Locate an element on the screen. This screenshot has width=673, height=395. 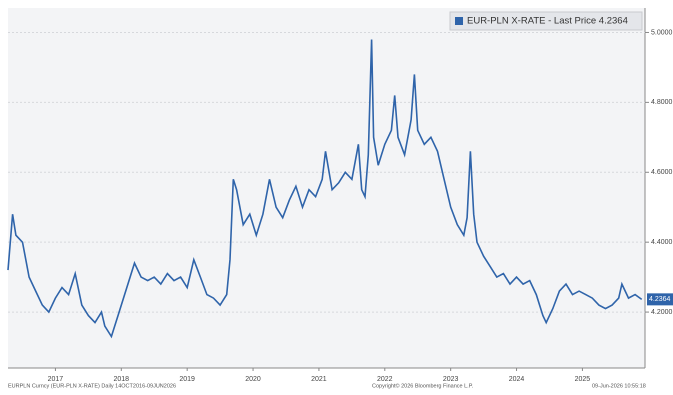
y-tick-label: 4.6000 is located at coordinates (662, 172).